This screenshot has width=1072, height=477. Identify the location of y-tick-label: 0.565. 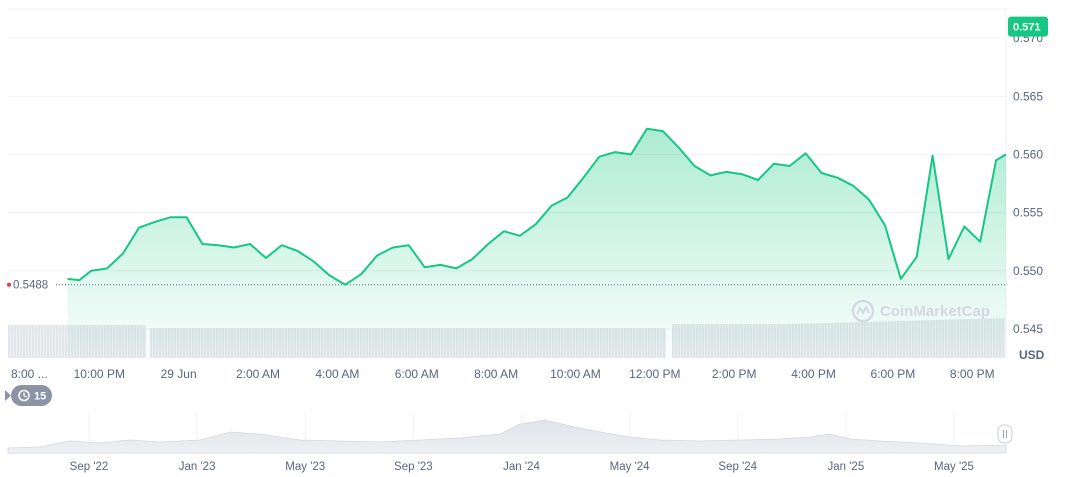
(1028, 96).